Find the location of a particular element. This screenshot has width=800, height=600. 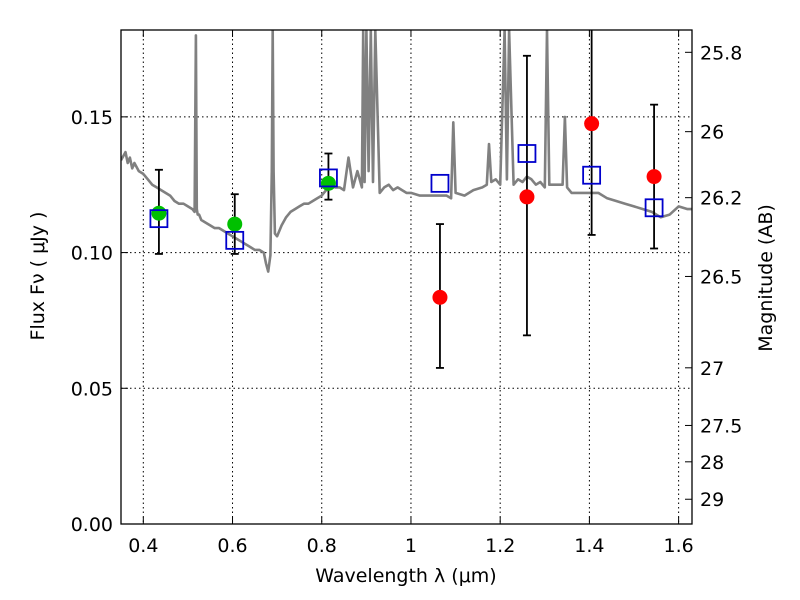

right-tick-label: 26.5 is located at coordinates (721, 277).